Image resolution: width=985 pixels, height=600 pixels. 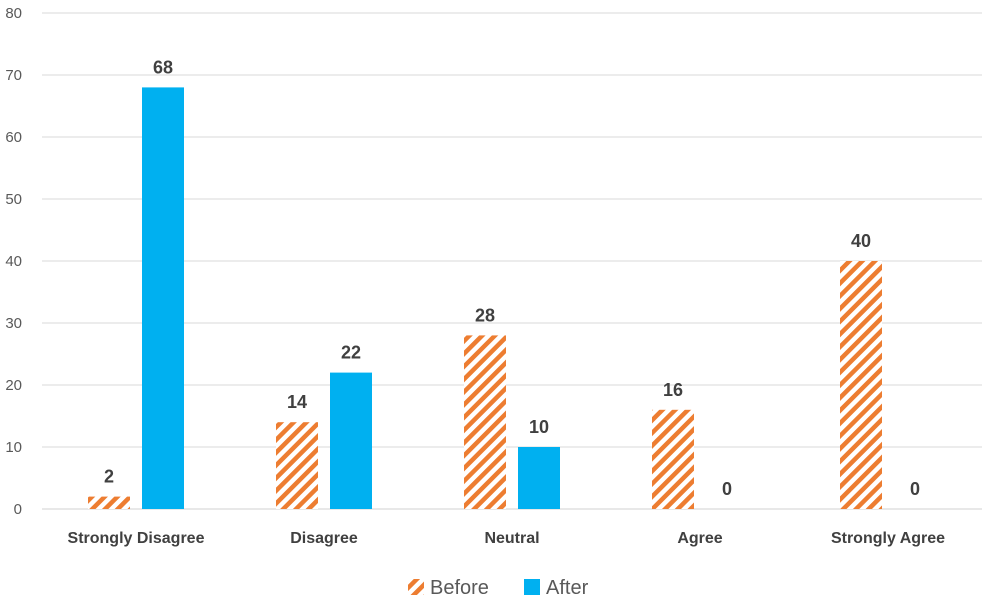 What do you see at coordinates (673, 390) in the screenshot?
I see `data-label: 16` at bounding box center [673, 390].